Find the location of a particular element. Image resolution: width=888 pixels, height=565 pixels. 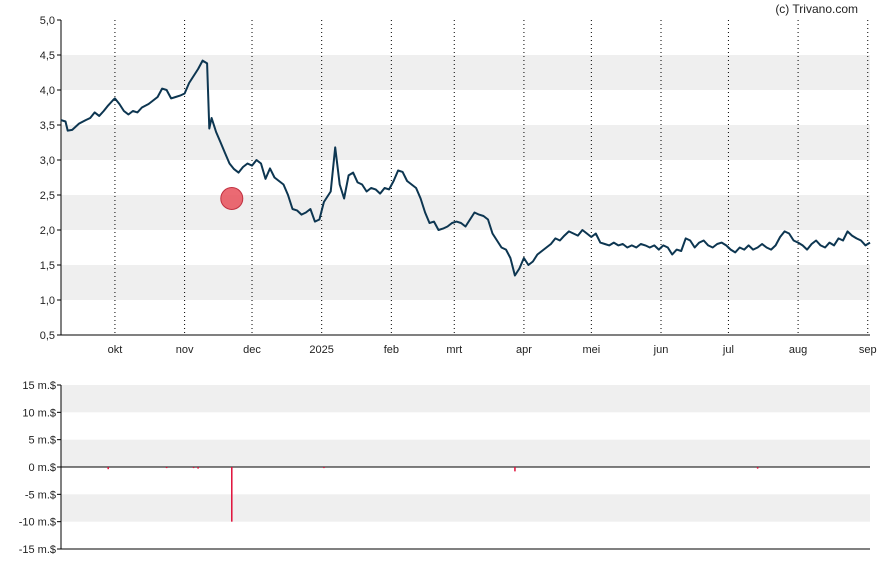

volume-y-tick-label: -15 m.$ is located at coordinates (37, 550).